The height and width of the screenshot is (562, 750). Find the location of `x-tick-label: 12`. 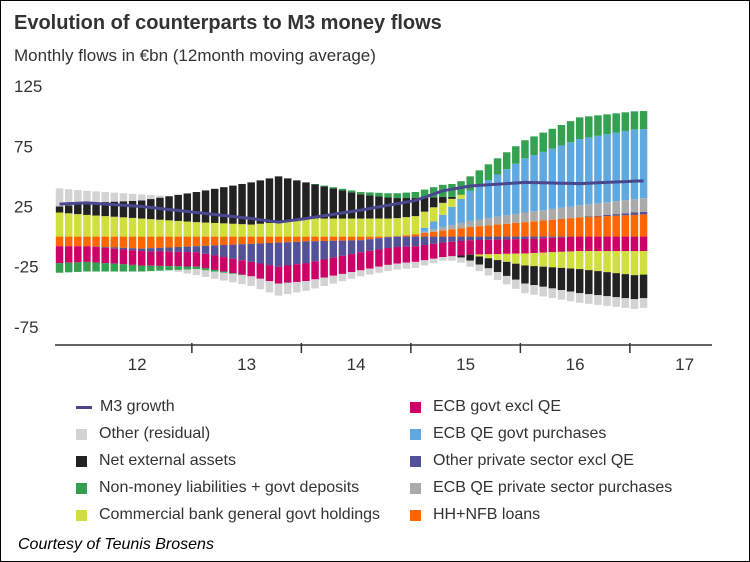

x-tick-label: 12 is located at coordinates (137, 364).